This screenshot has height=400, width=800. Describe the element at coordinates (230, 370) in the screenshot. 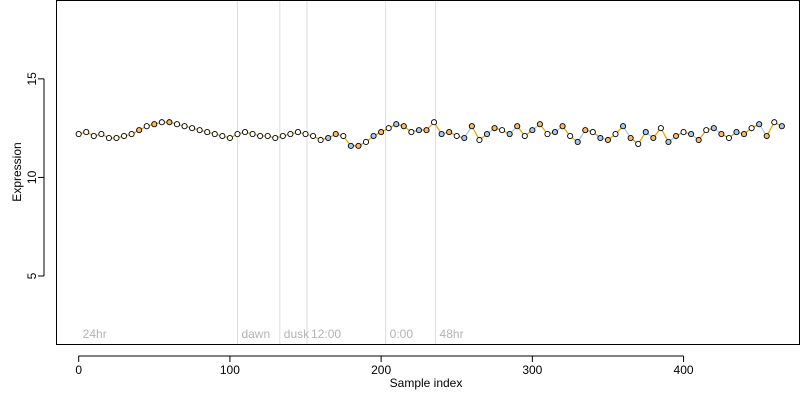

I see `x-tick-label-1: 100` at that location.